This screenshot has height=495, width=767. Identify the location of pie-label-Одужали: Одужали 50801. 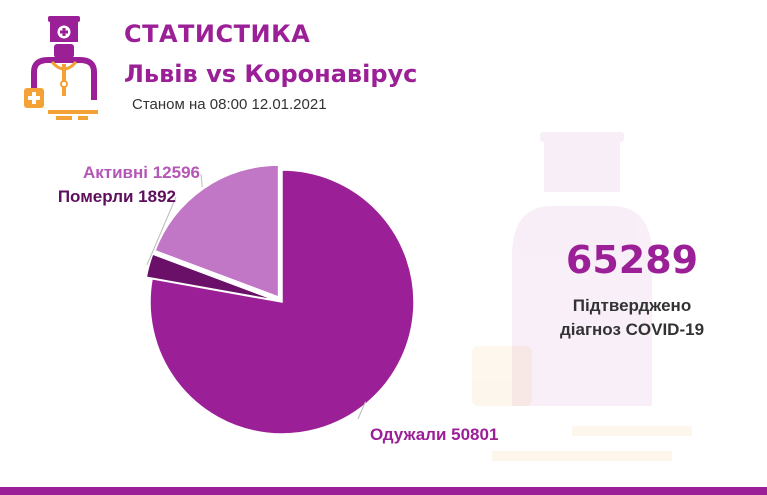
(434, 434).